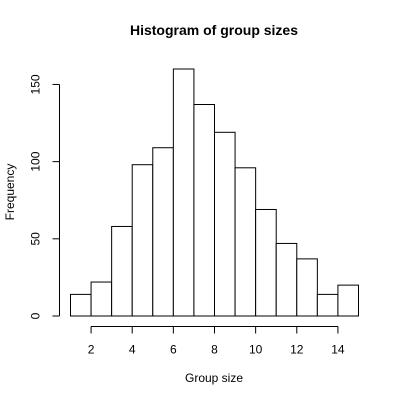 Image resolution: width=400 pixels, height=400 pixels. I want to click on x-tick-label: 6, so click(173, 350).